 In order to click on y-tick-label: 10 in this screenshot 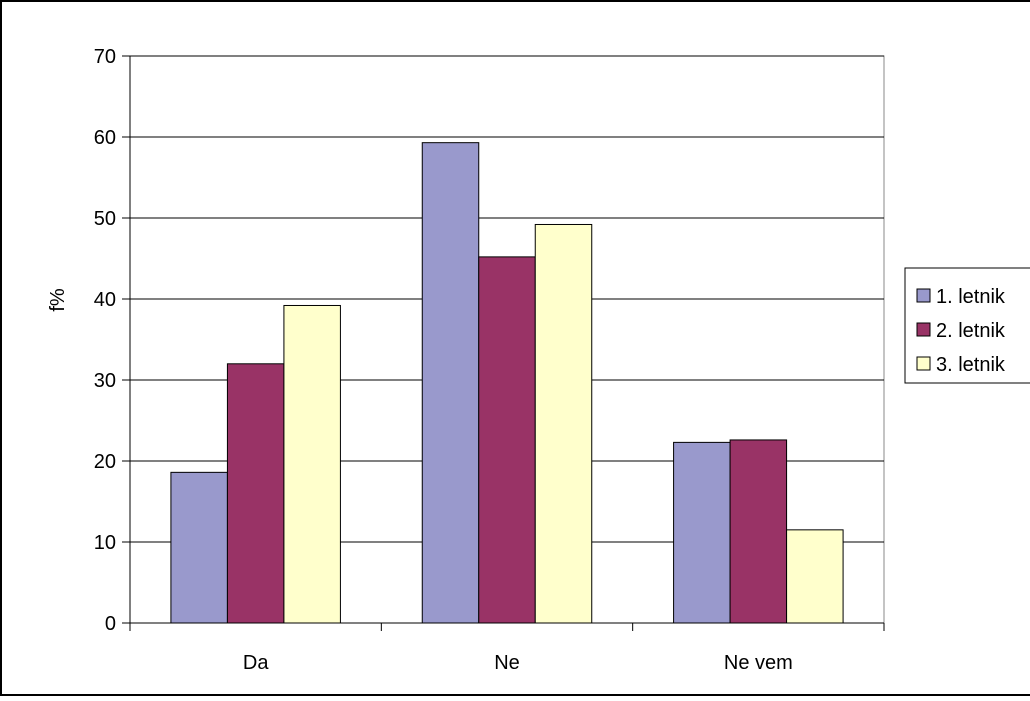, I will do `click(105, 543)`.